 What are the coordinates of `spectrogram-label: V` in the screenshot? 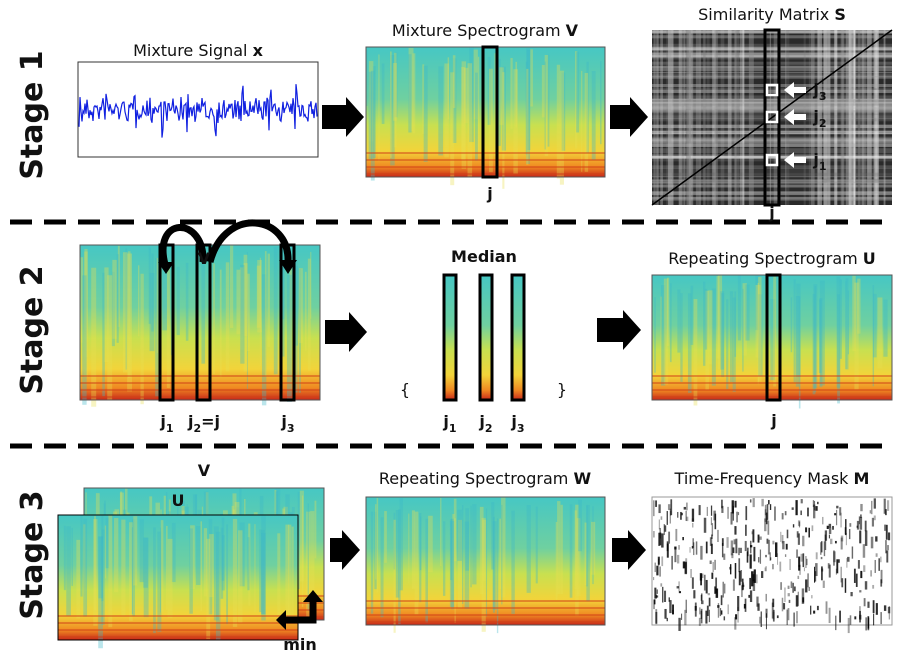 It's located at (204, 470).